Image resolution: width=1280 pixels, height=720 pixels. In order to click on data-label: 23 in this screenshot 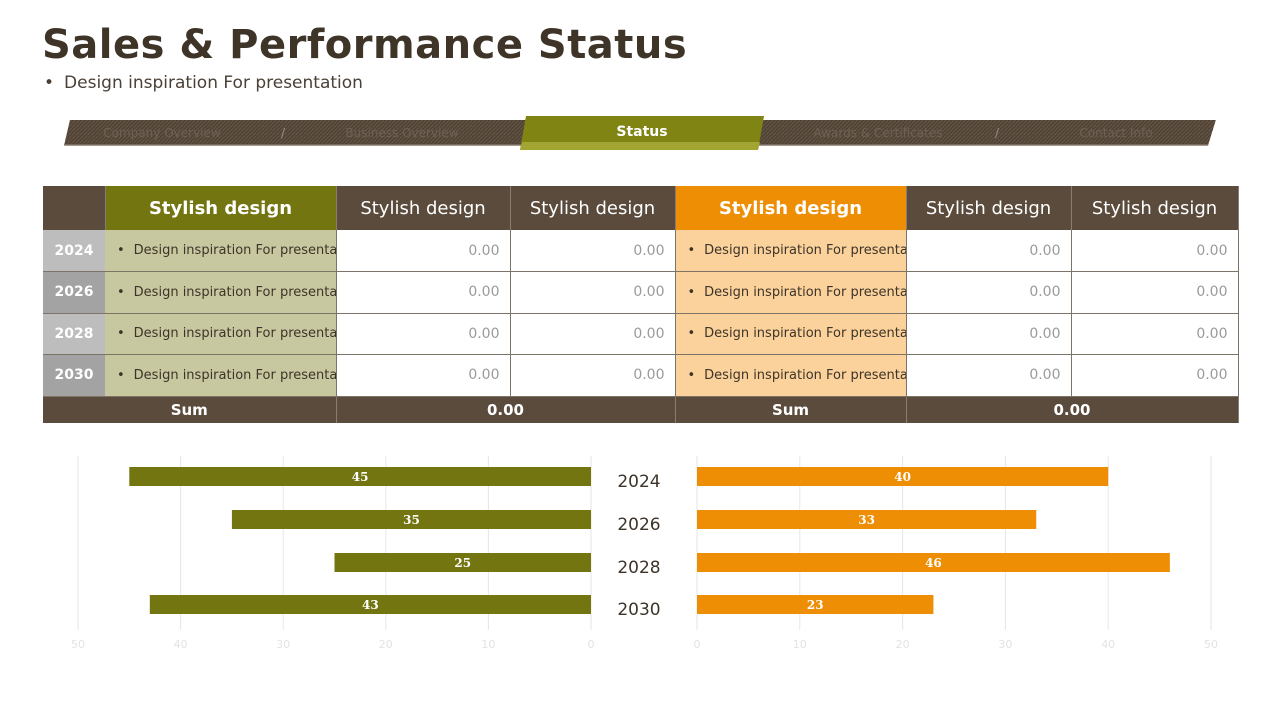, I will do `click(815, 605)`.